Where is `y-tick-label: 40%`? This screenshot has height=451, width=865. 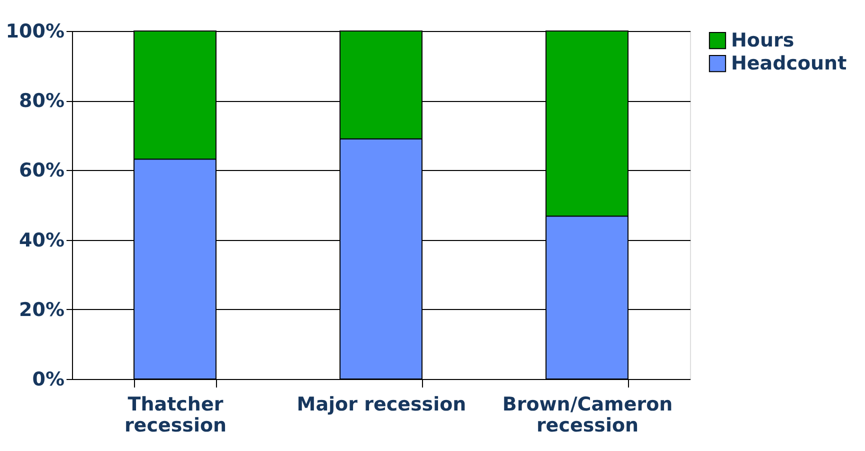 y-tick-label: 40% is located at coordinates (41, 240).